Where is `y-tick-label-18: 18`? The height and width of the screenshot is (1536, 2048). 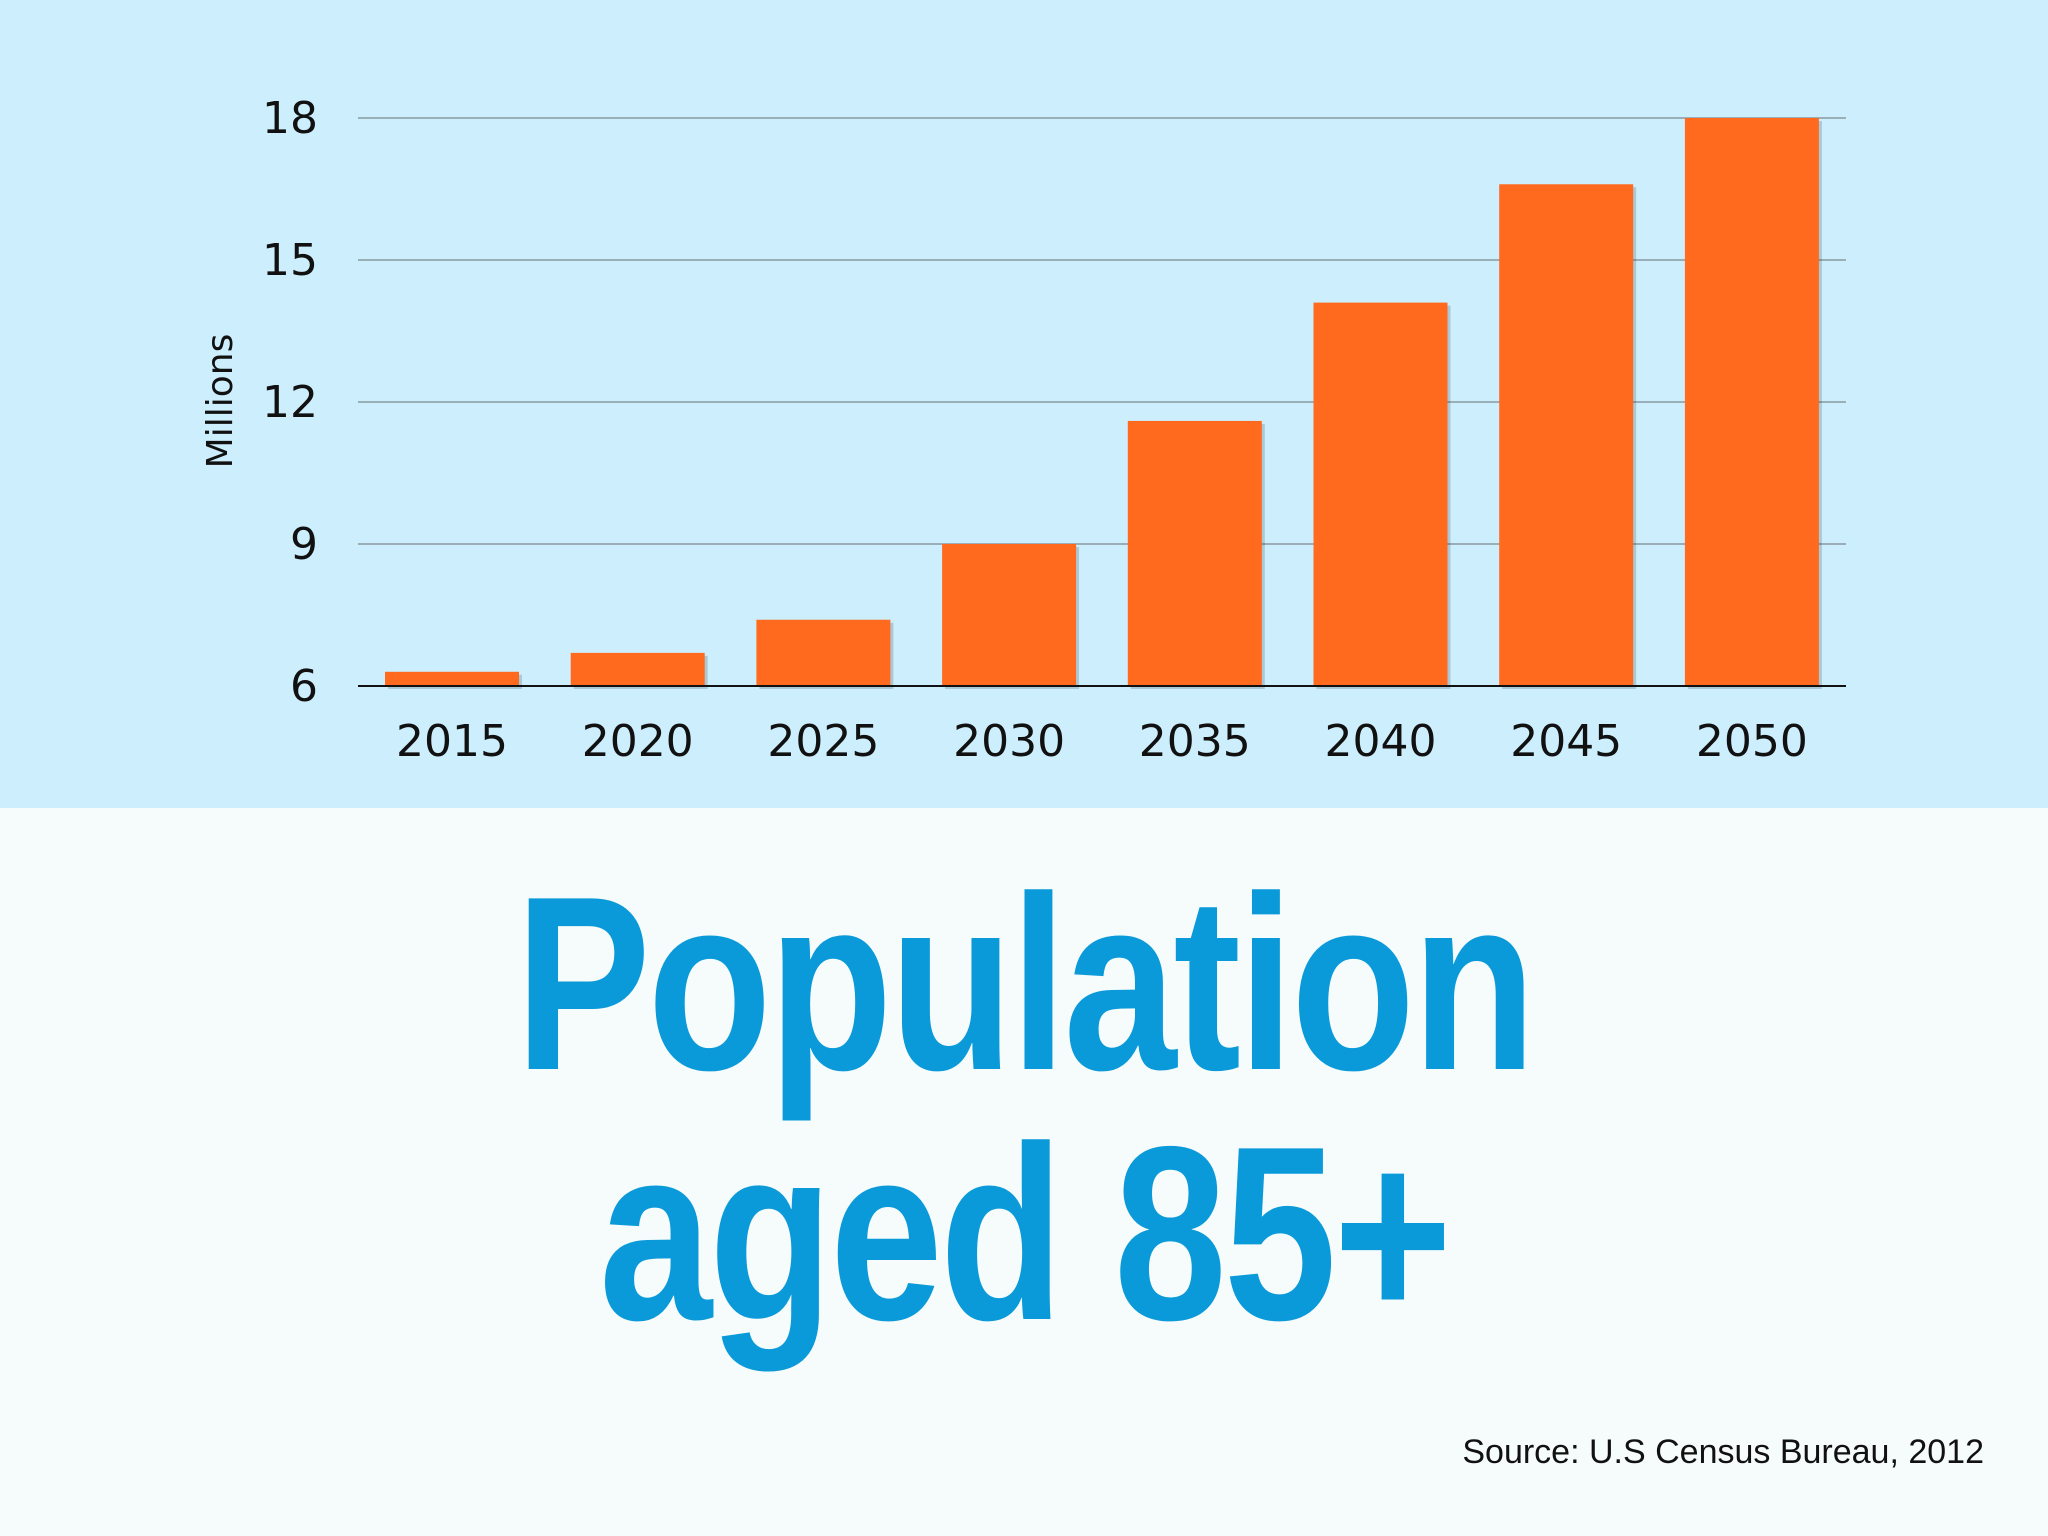 y-tick-label-18: 18 is located at coordinates (290, 118).